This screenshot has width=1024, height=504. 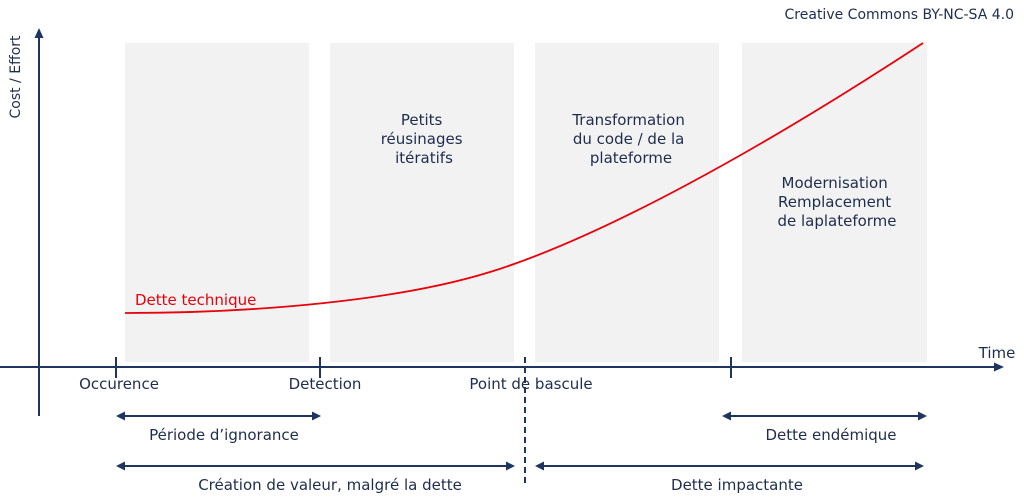 I want to click on phase-label-2: Petits réusinages itératifs, so click(x=424, y=139).